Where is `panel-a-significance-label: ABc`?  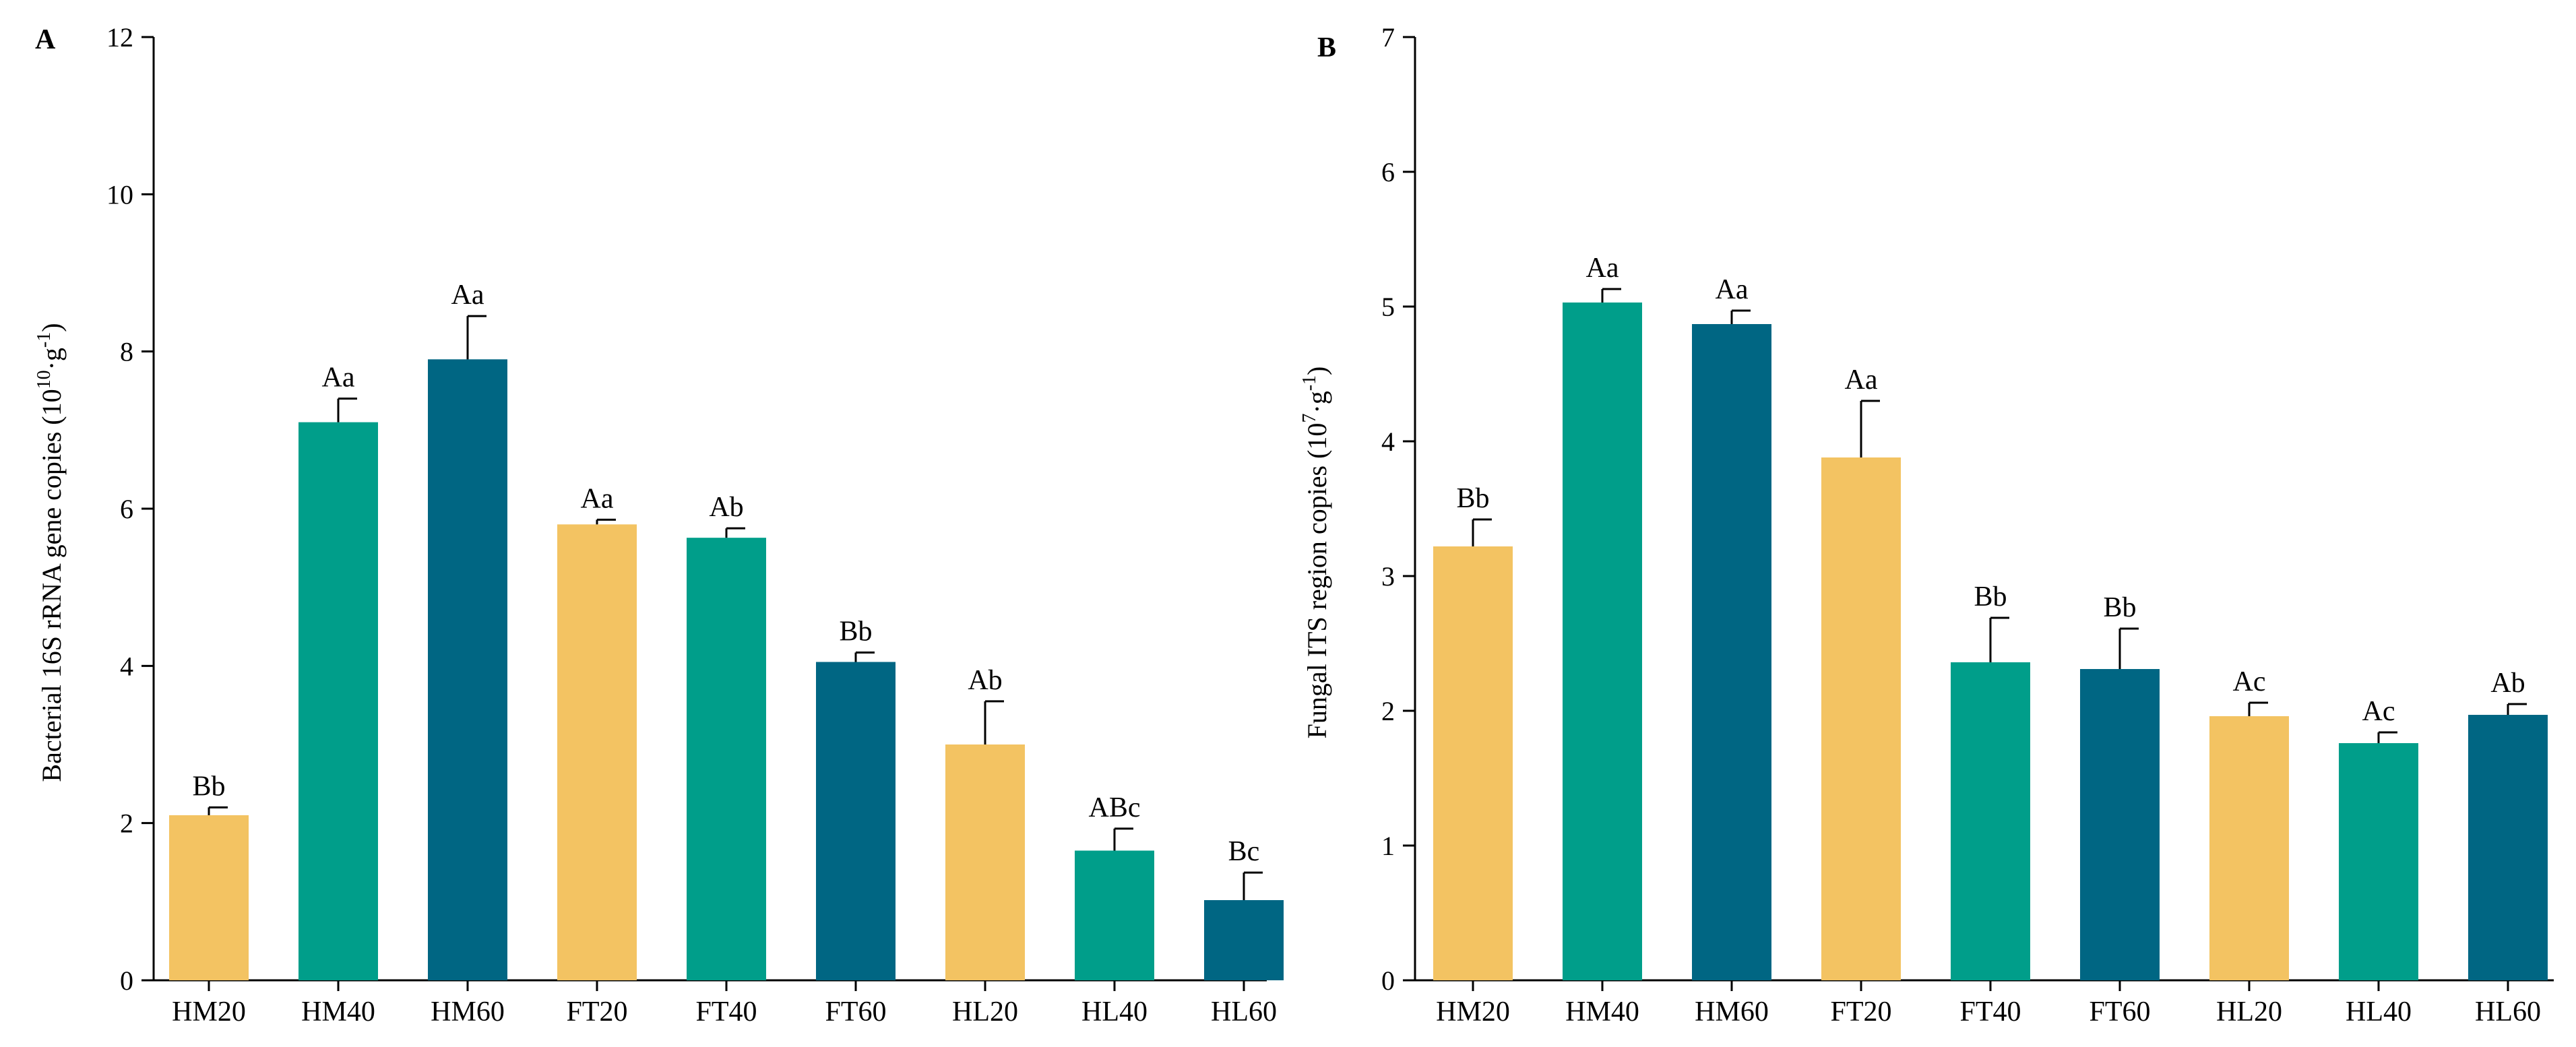
panel-a-significance-label: ABc is located at coordinates (1115, 807).